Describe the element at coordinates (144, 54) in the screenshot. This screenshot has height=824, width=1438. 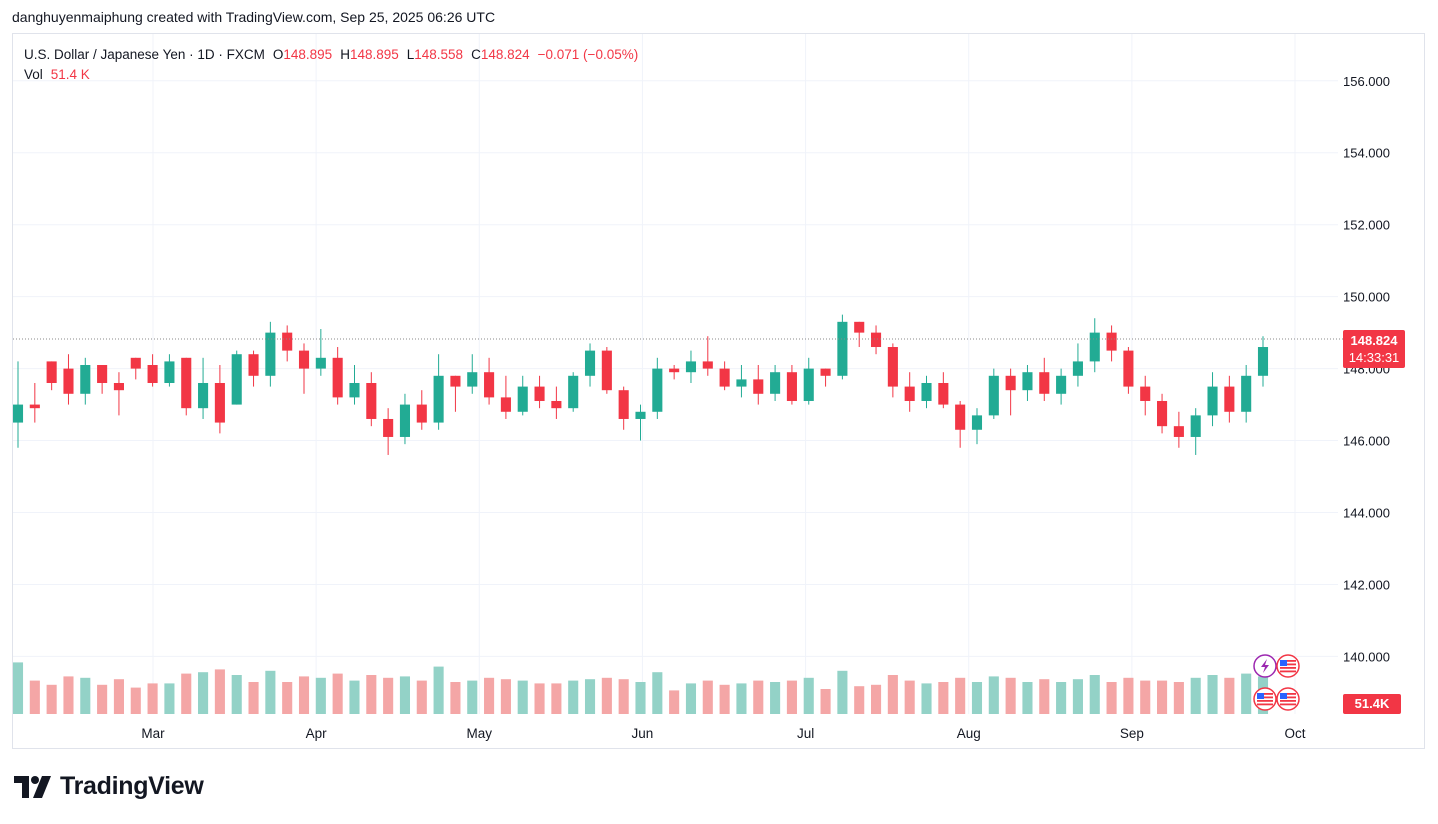
I see `symbol-title: U.S. Dollar / Japanese Yen · 1D · FXCM` at that location.